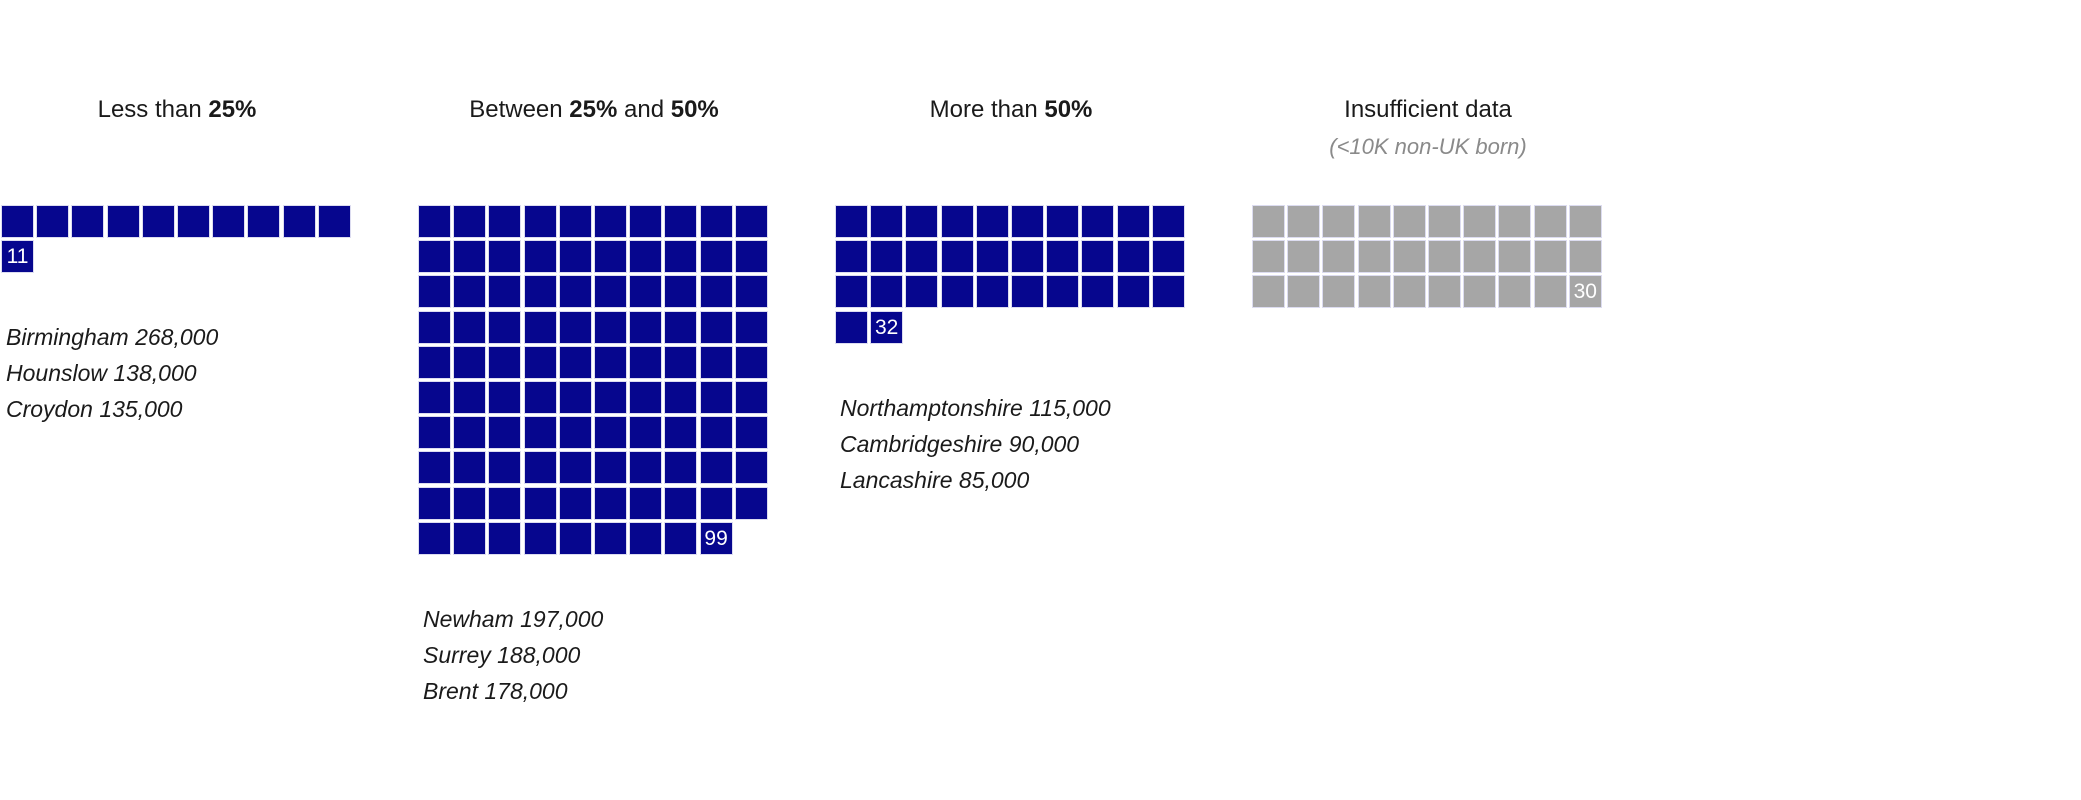  What do you see at coordinates (112, 337) in the screenshot?
I see `example-item: Birmingham 268,000` at bounding box center [112, 337].